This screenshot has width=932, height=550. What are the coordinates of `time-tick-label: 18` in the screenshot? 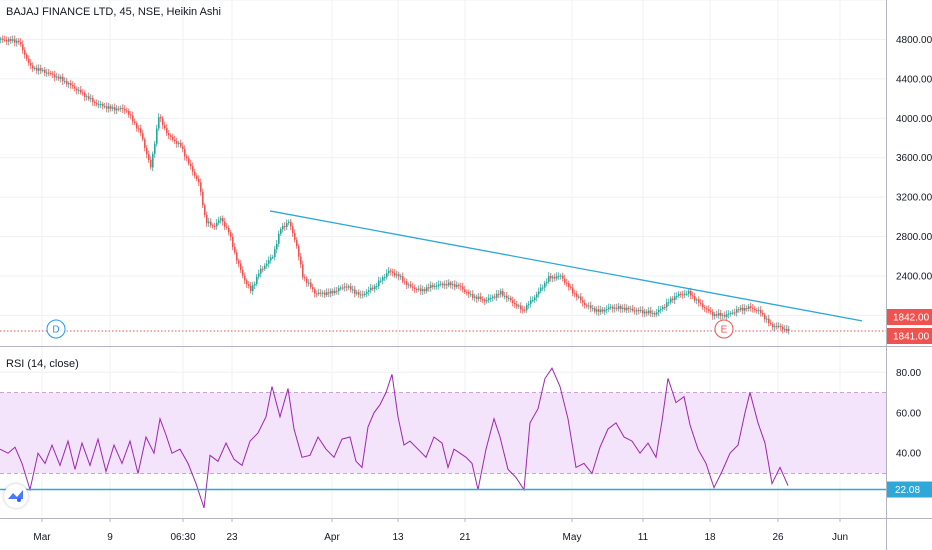 It's located at (710, 537).